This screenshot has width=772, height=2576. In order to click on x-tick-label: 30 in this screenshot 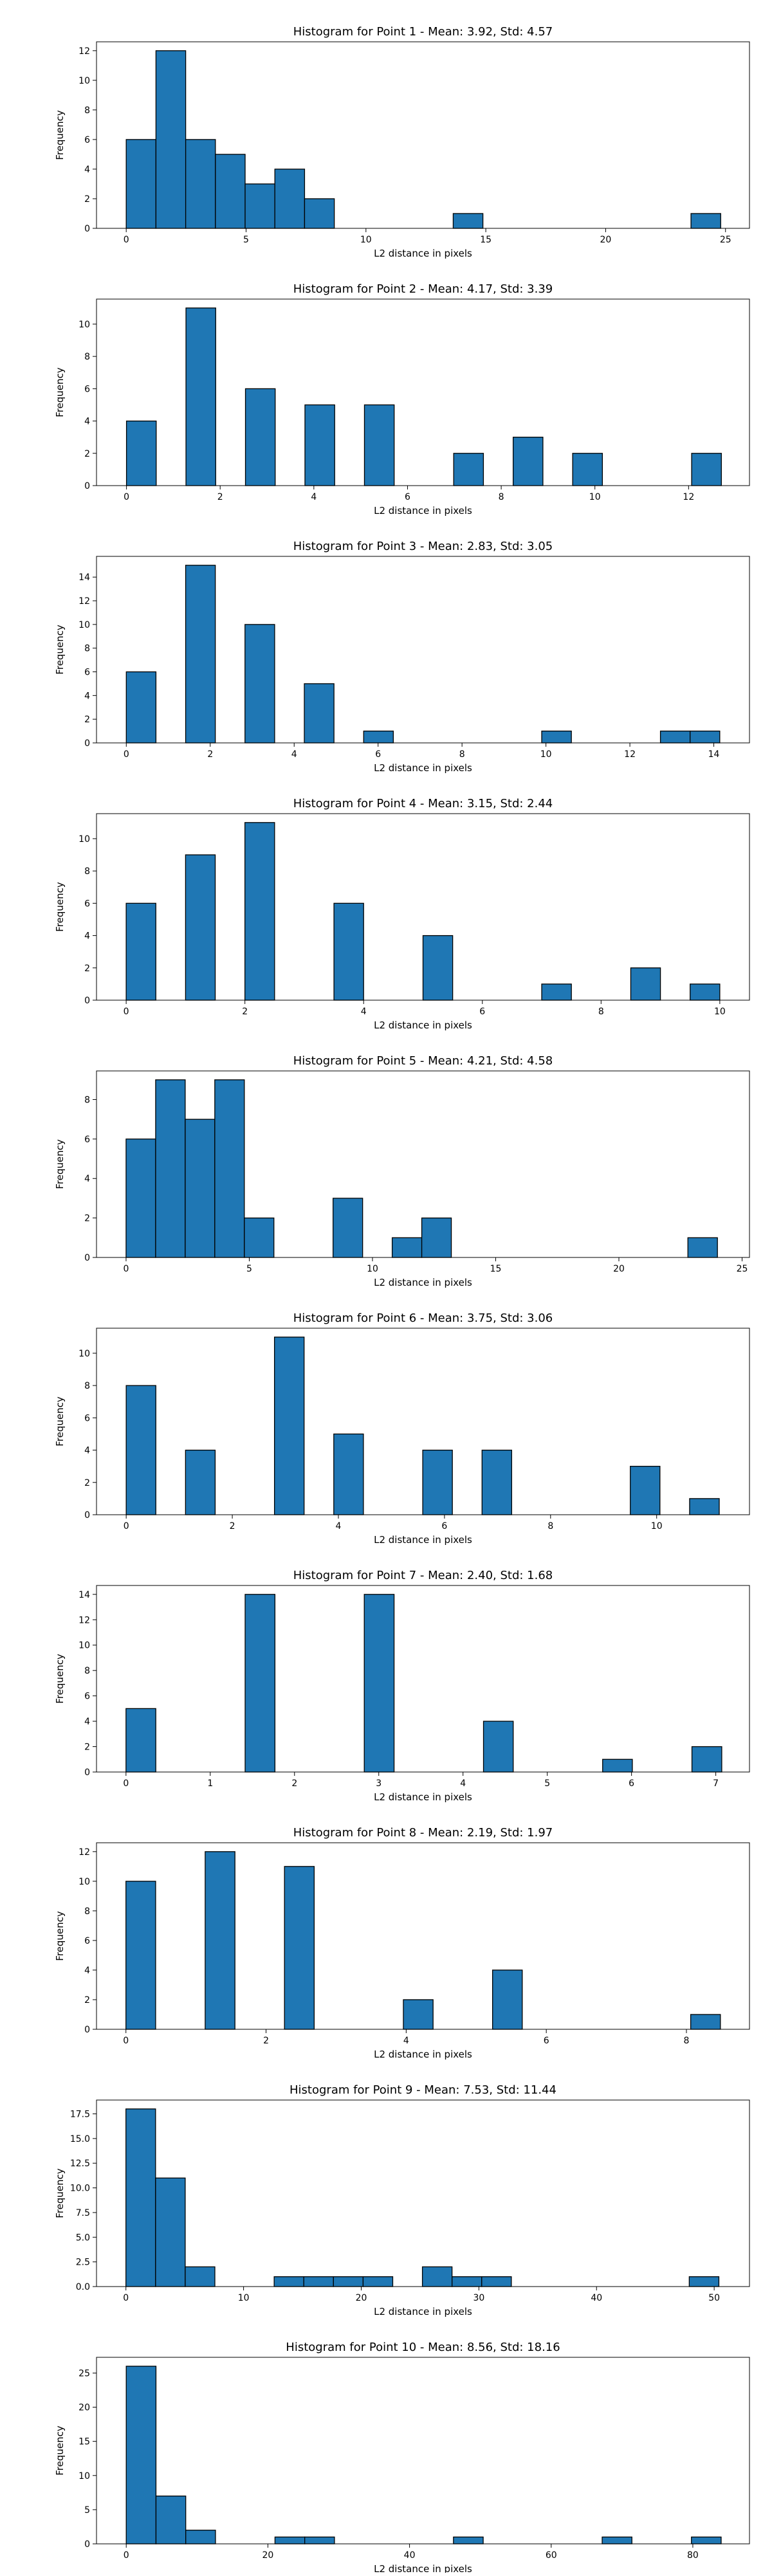, I will do `click(478, 2298)`.